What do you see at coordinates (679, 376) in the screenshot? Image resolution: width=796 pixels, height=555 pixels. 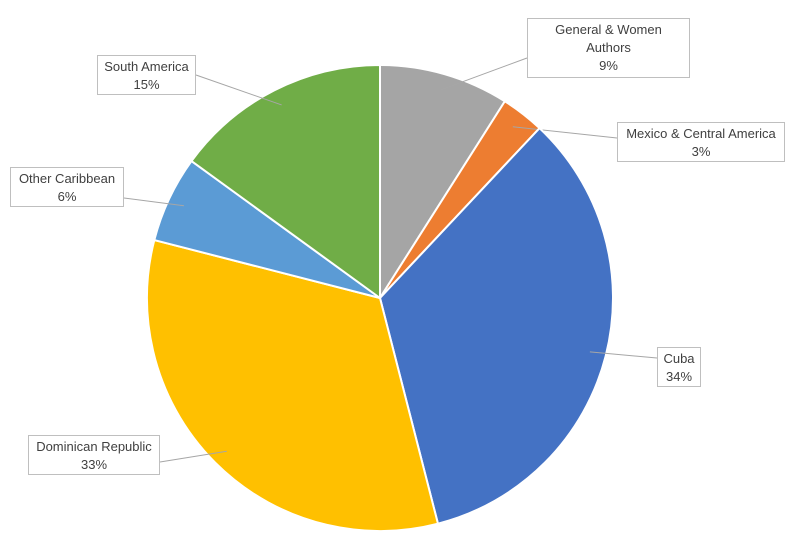 I see `label-value: 34%` at bounding box center [679, 376].